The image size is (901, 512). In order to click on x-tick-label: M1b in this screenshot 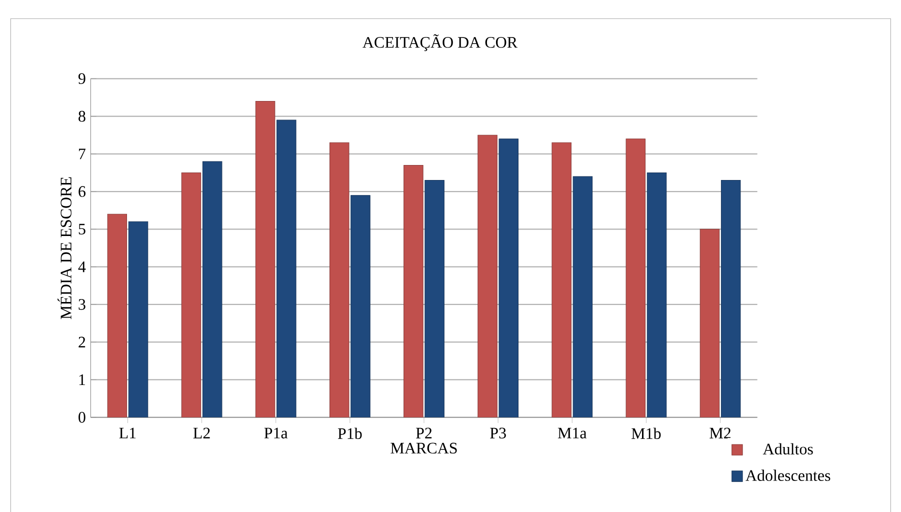, I will do `click(646, 433)`.